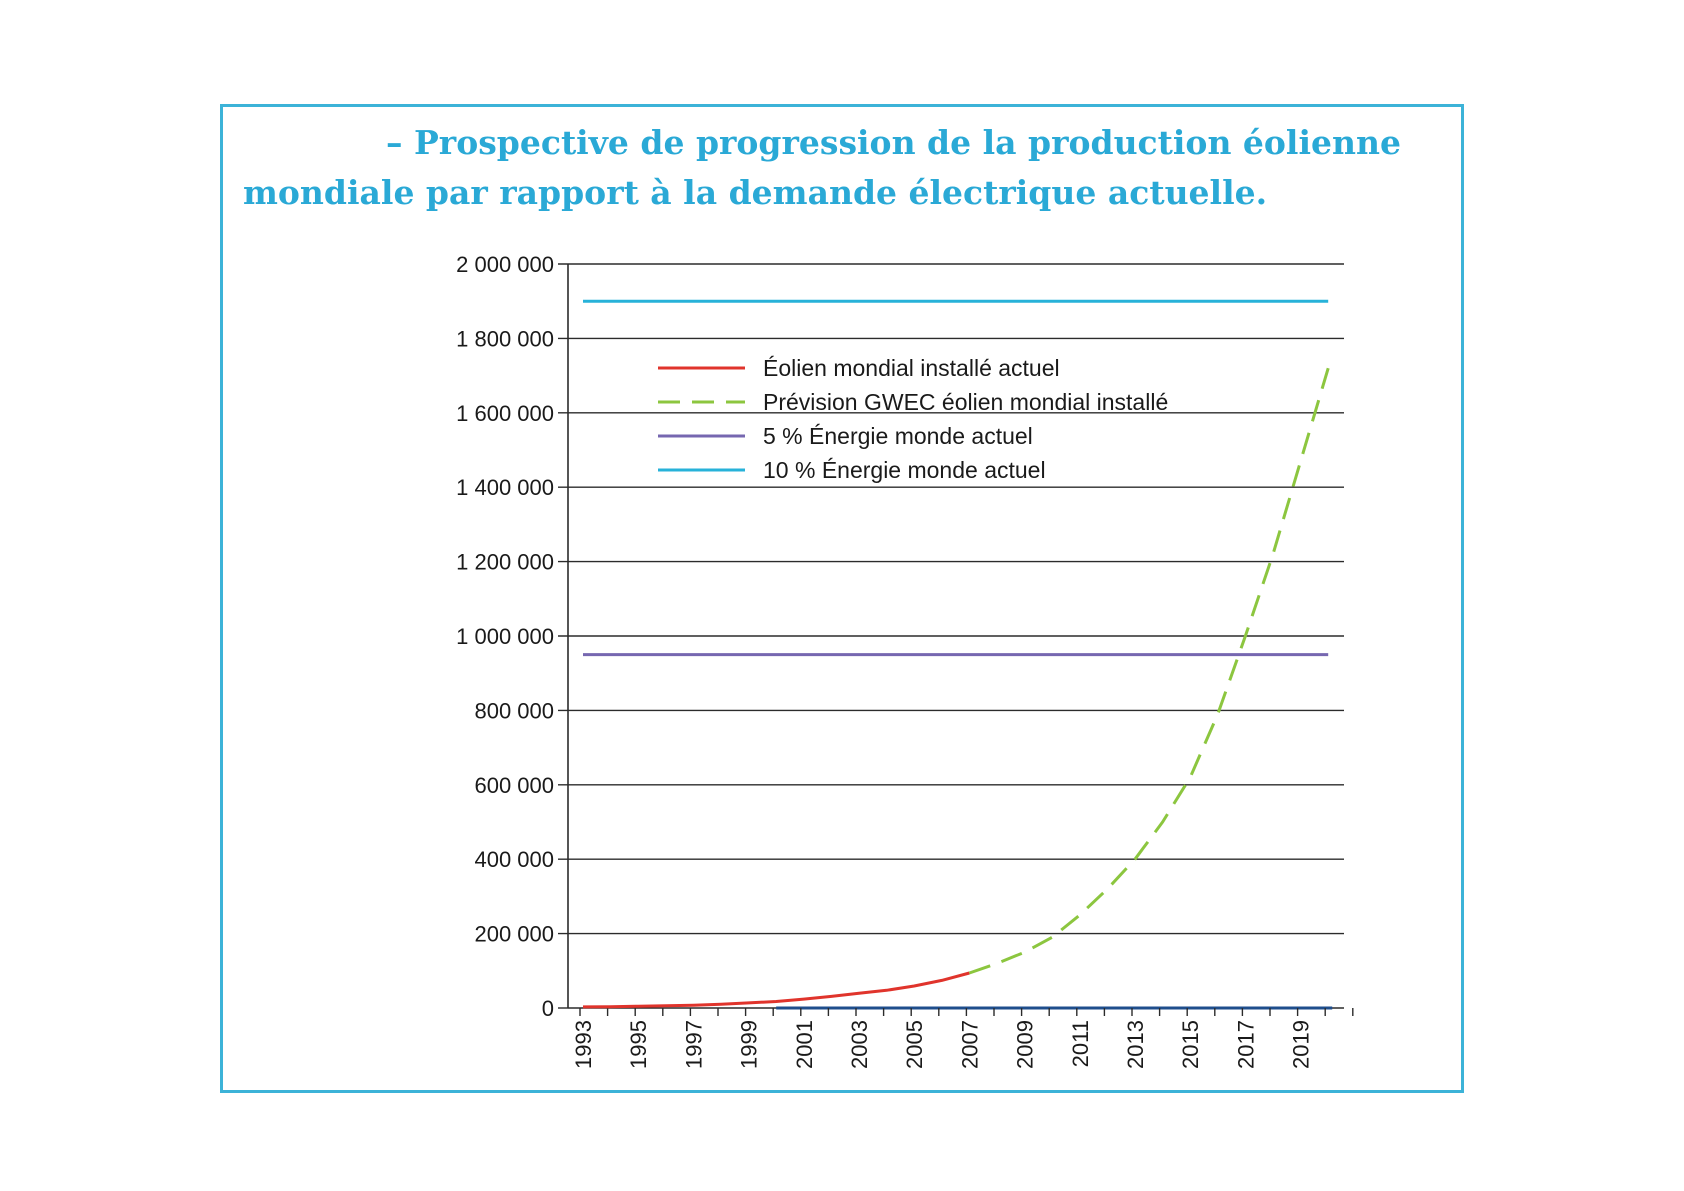  I want to click on x-tick-label: 2011, so click(1080, 1043).